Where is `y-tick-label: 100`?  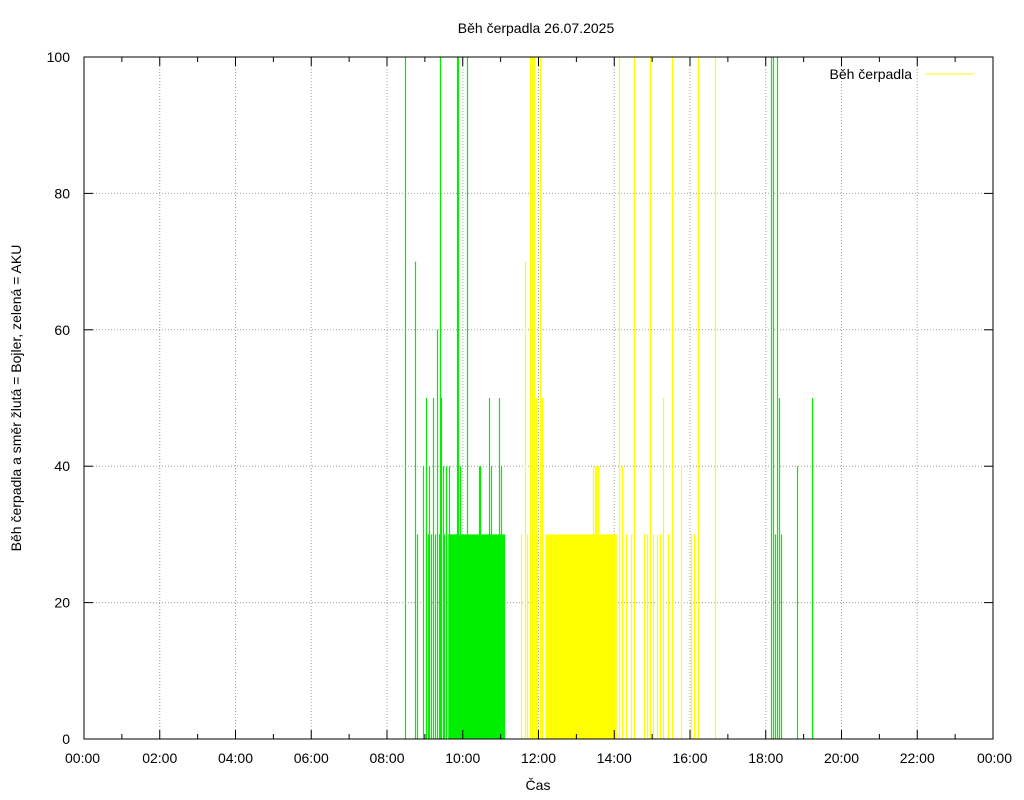 y-tick-label: 100 is located at coordinates (59, 57).